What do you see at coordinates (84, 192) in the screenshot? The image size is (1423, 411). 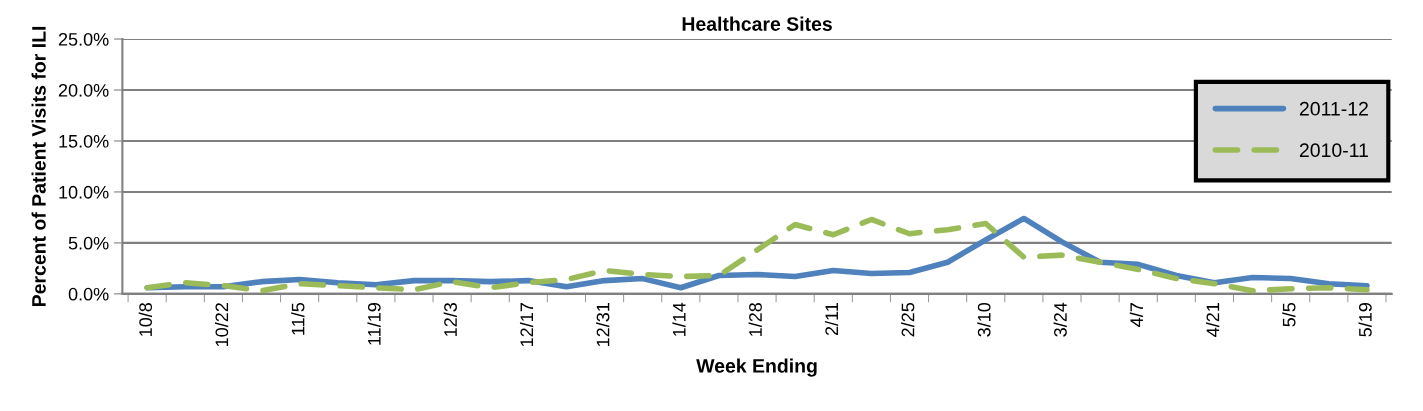 I see `y-tick-label: 10.0%` at bounding box center [84, 192].